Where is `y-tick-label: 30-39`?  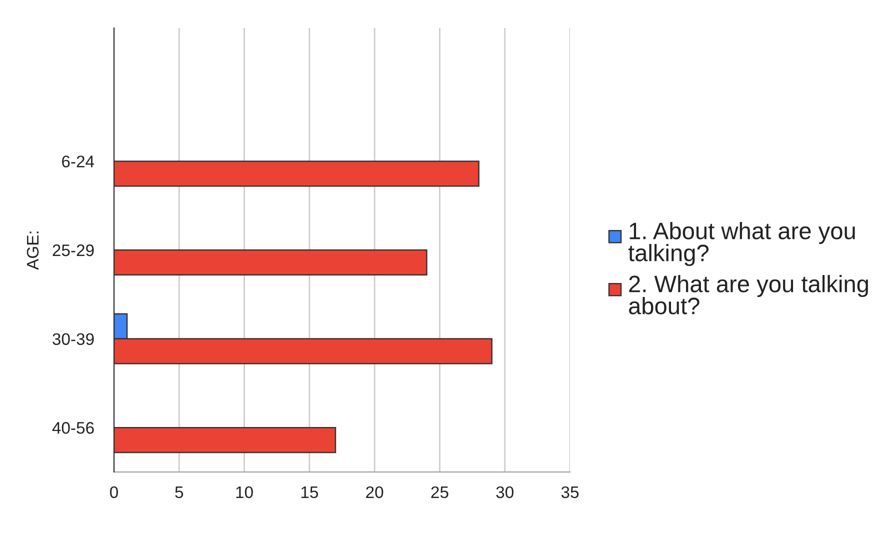
y-tick-label: 30-39 is located at coordinates (73, 339).